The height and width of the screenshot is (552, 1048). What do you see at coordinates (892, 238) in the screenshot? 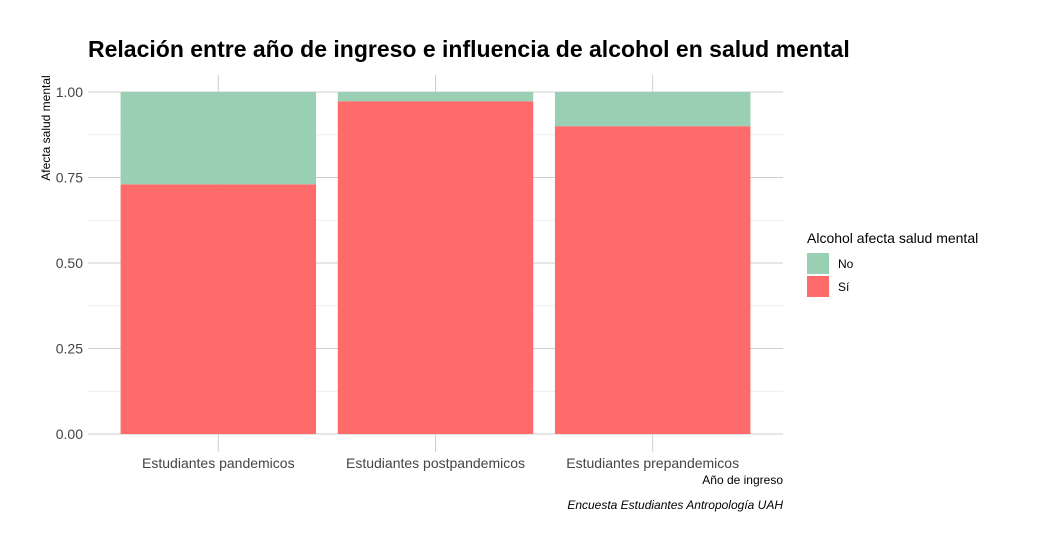
I see `legend-title: Alcohol afecta salud mental` at bounding box center [892, 238].